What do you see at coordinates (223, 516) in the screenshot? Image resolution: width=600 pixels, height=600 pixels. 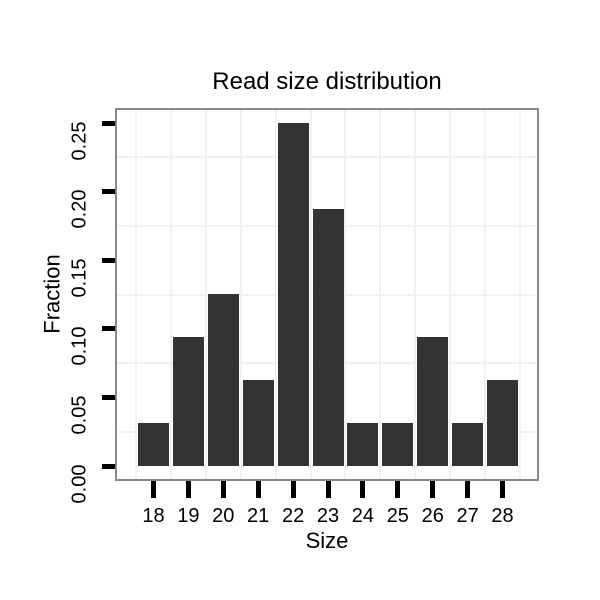 I see `x-tick-label: 20` at bounding box center [223, 516].